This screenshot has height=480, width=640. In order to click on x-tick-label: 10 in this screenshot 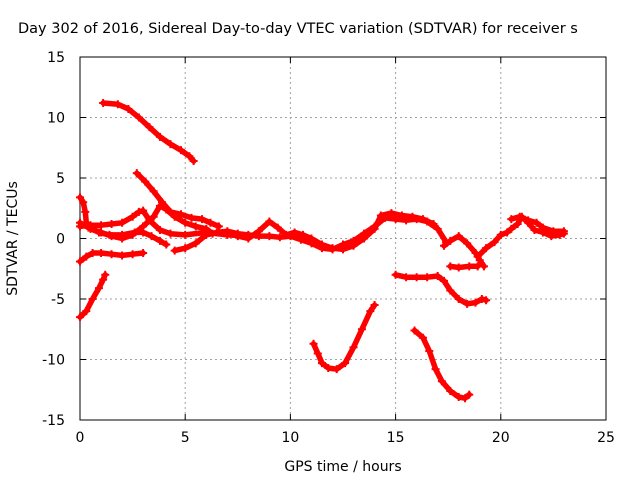, I will do `click(290, 438)`.